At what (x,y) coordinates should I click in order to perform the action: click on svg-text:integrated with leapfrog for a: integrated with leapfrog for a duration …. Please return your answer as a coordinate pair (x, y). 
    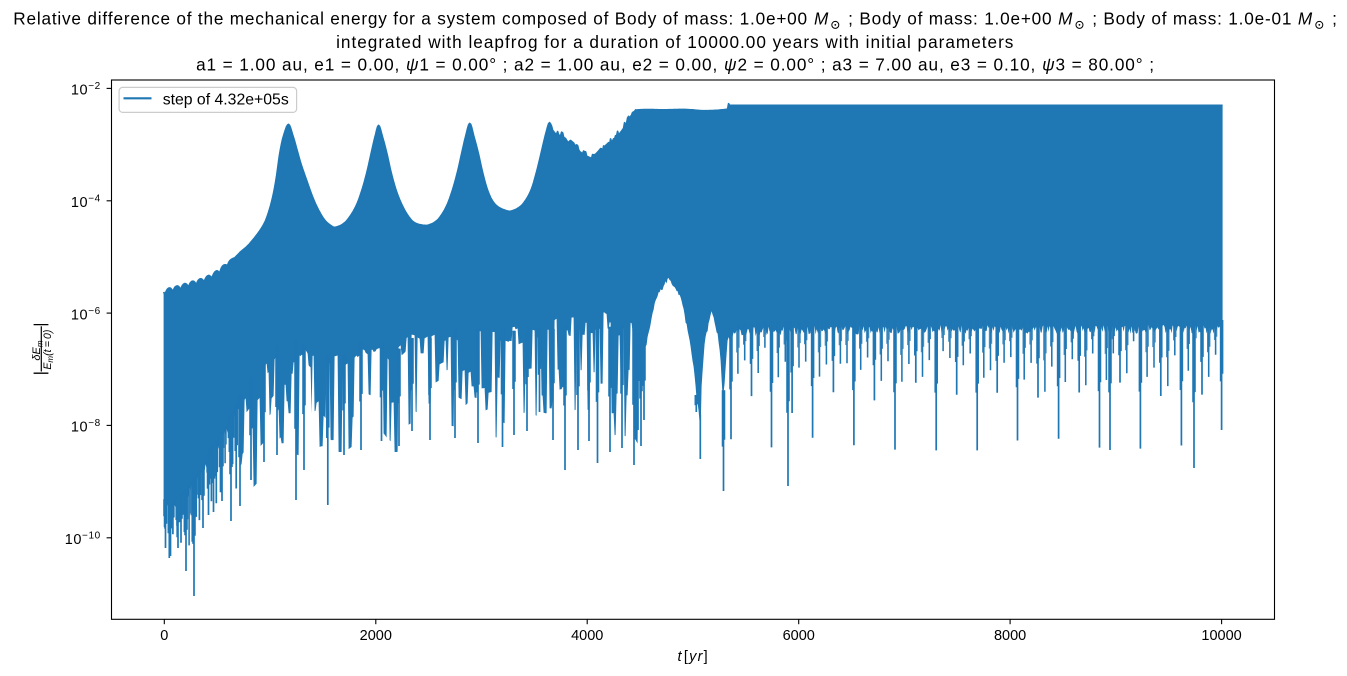
    Looking at the image, I should click on (675, 42).